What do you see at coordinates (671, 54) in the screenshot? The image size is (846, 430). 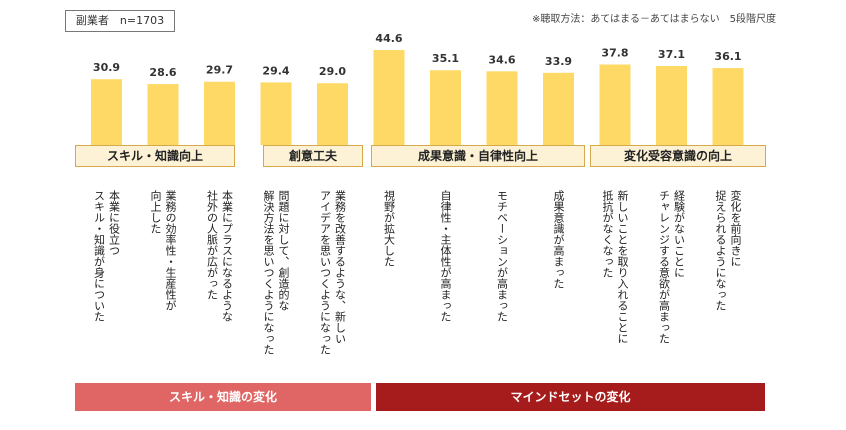 I see `value-label-11: 37.1` at bounding box center [671, 54].